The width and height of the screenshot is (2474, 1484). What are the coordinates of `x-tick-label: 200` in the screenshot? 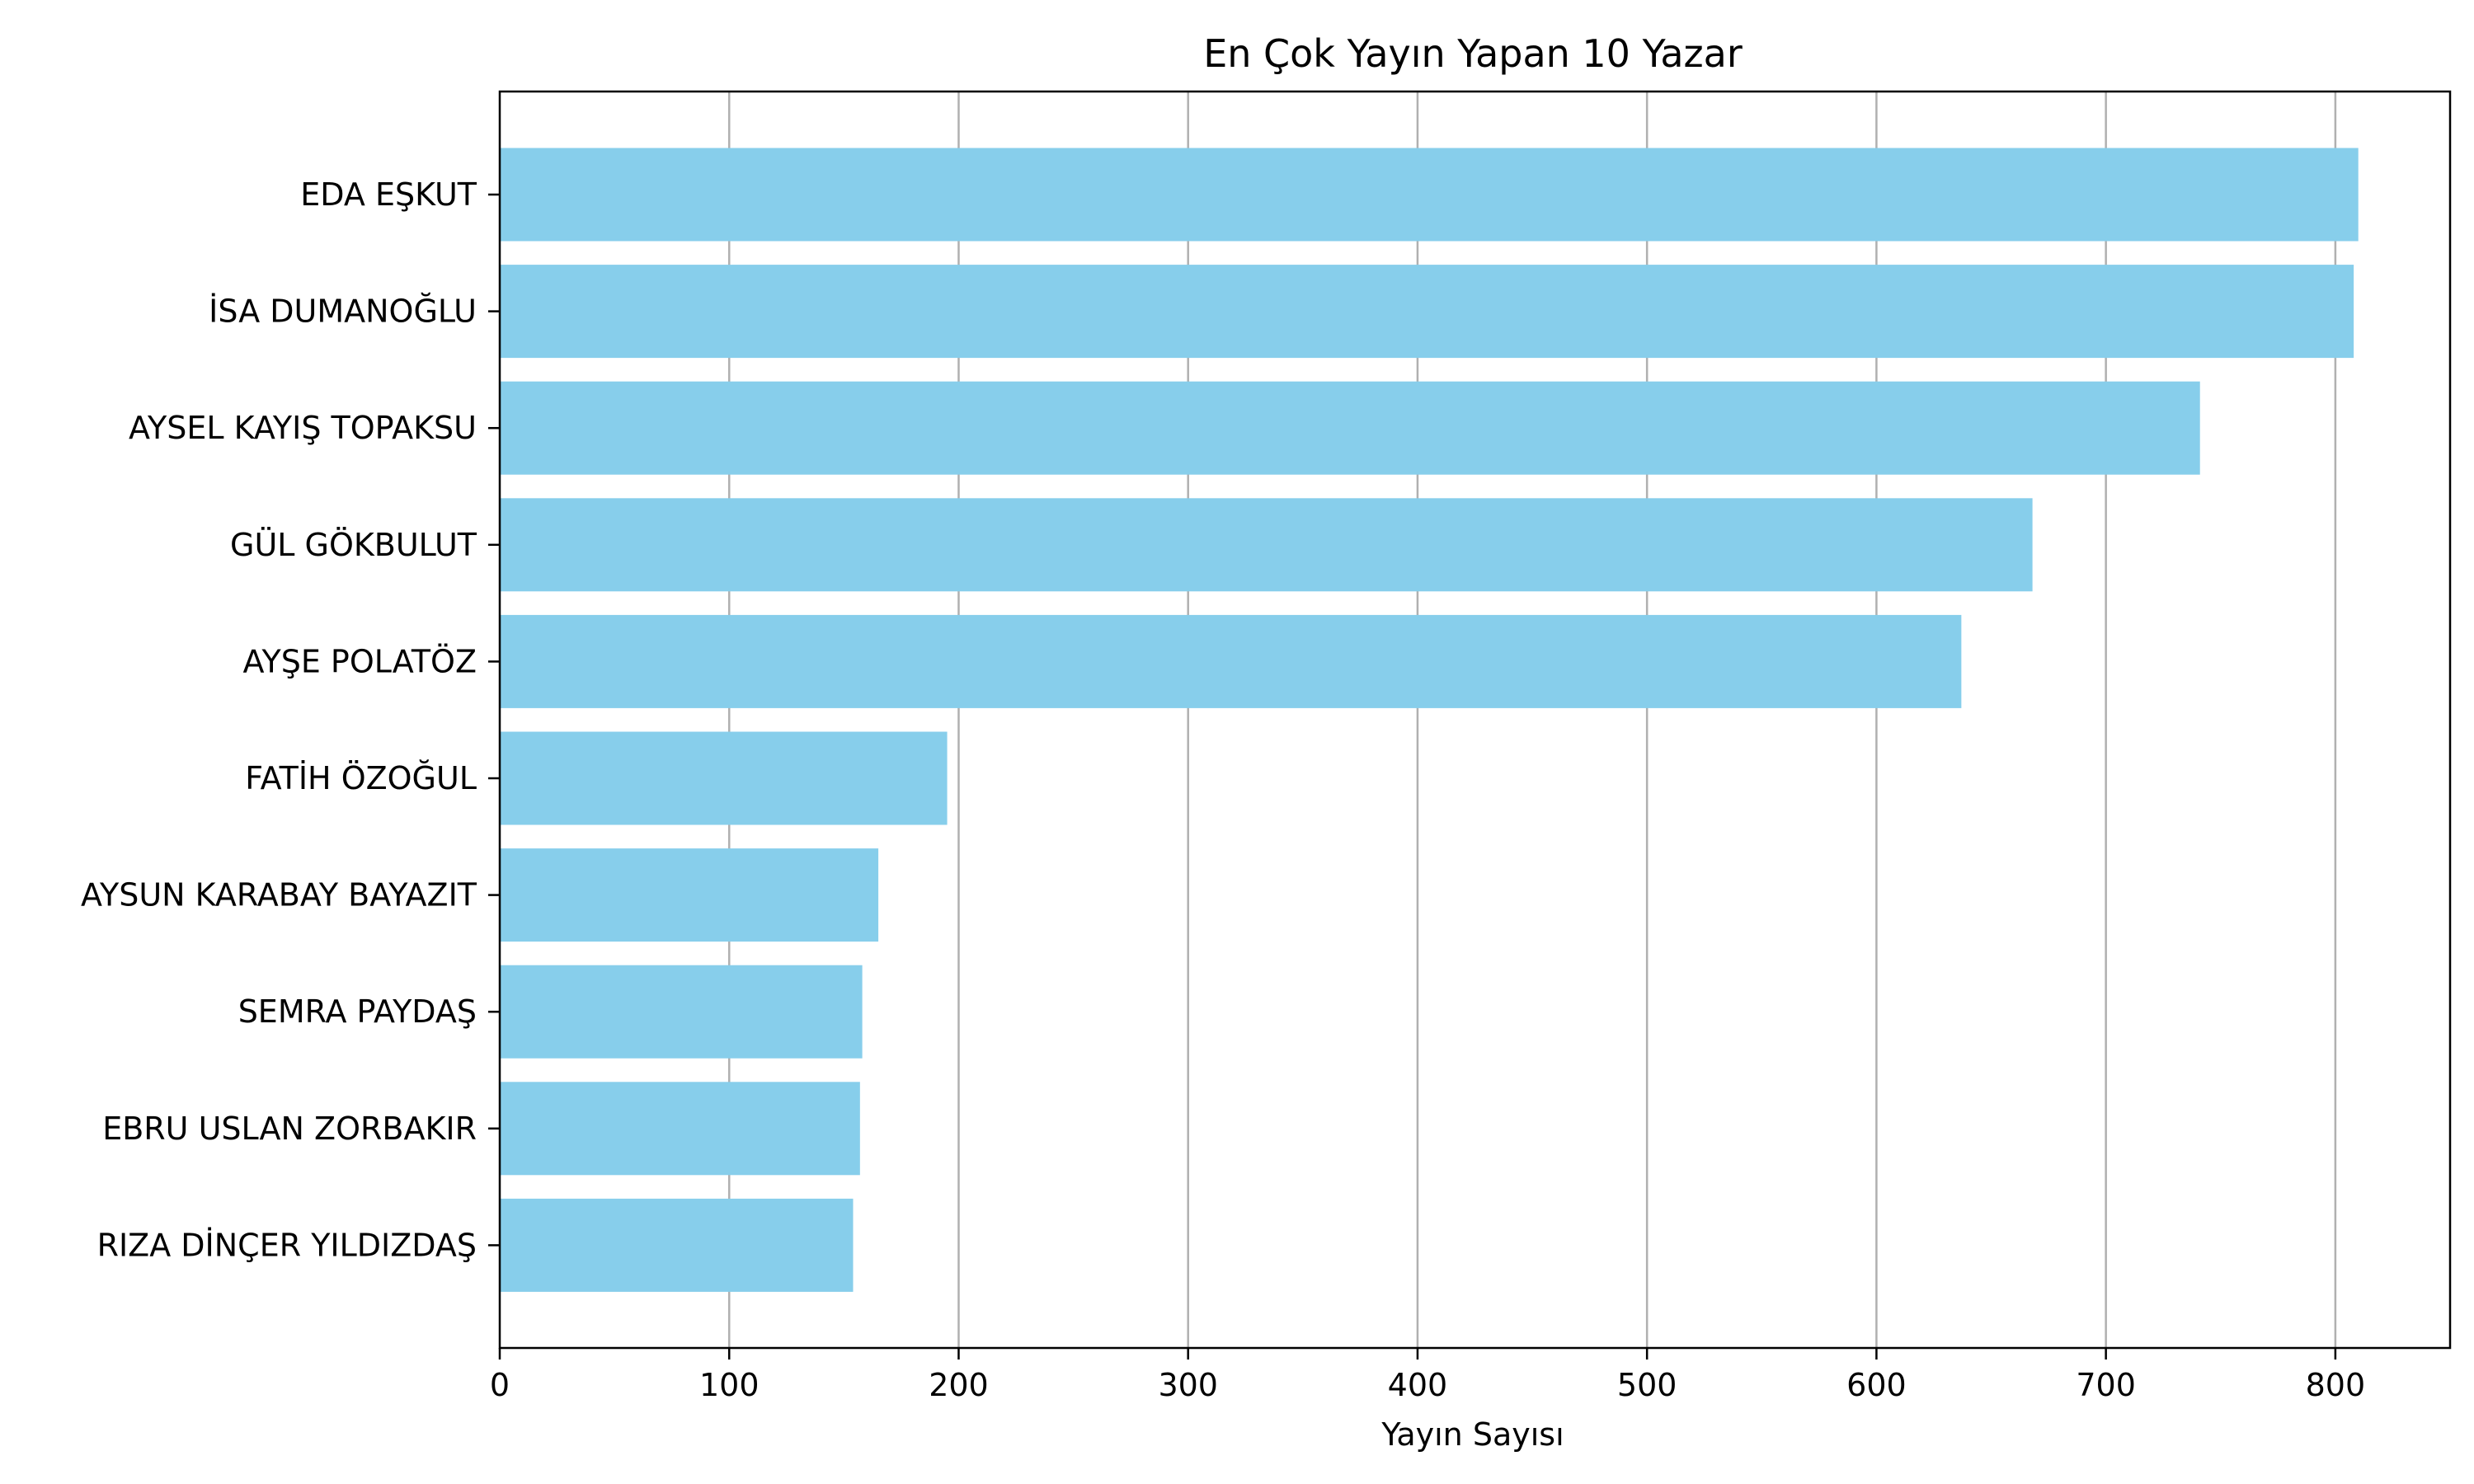 It's located at (959, 1385).